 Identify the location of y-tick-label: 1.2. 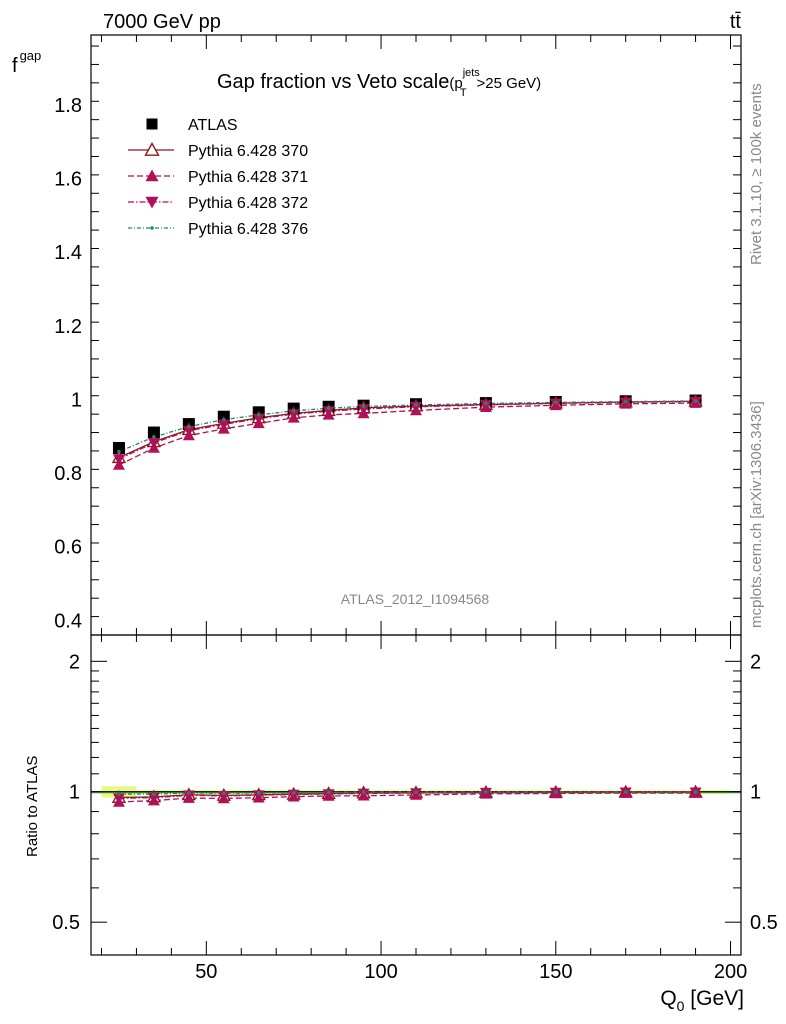
(68, 327).